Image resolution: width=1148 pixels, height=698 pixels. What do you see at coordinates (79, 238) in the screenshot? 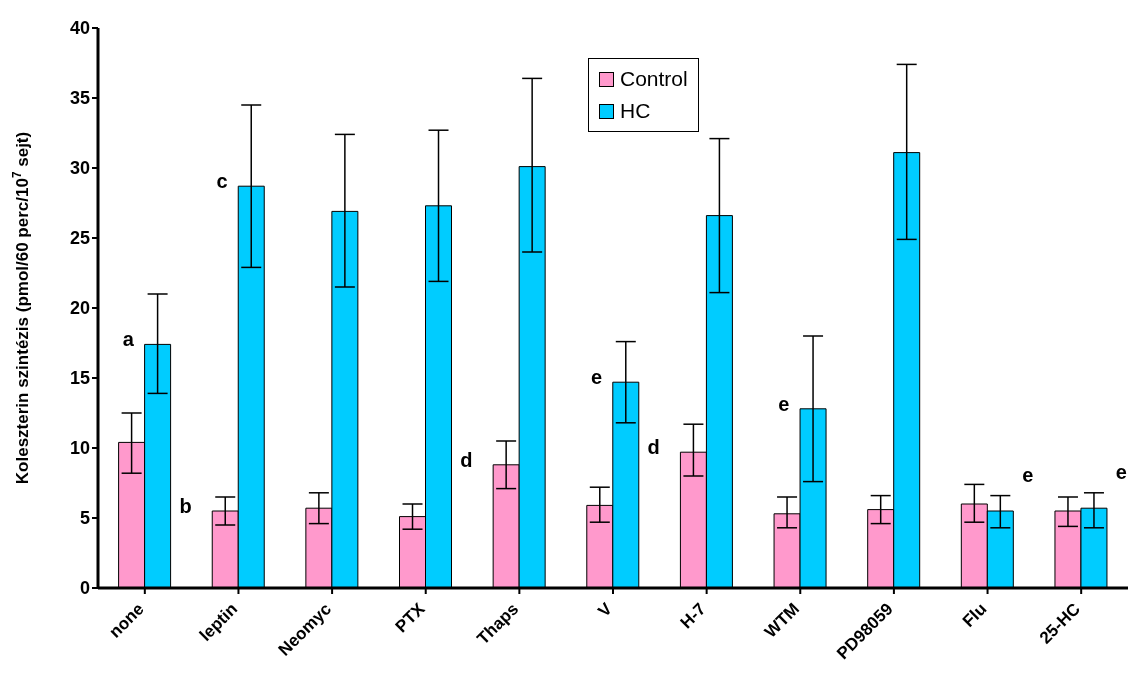
I see `y-tick-label: 25` at bounding box center [79, 238].